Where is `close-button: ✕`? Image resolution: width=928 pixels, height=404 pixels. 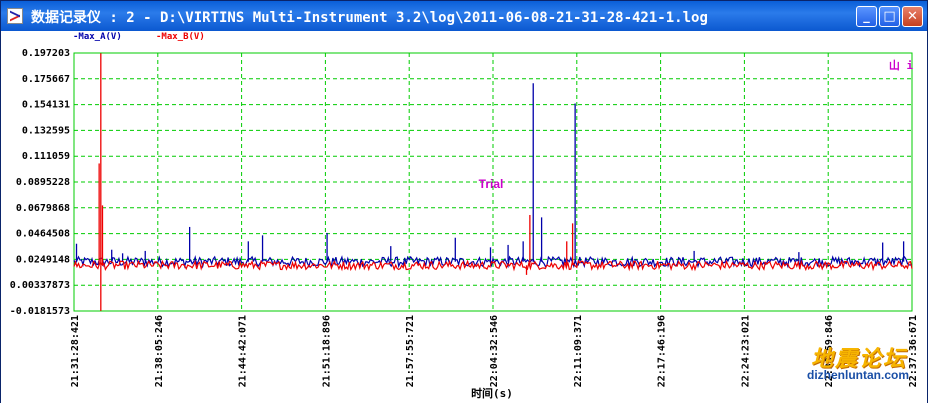
close-button: ✕ is located at coordinates (912, 16).